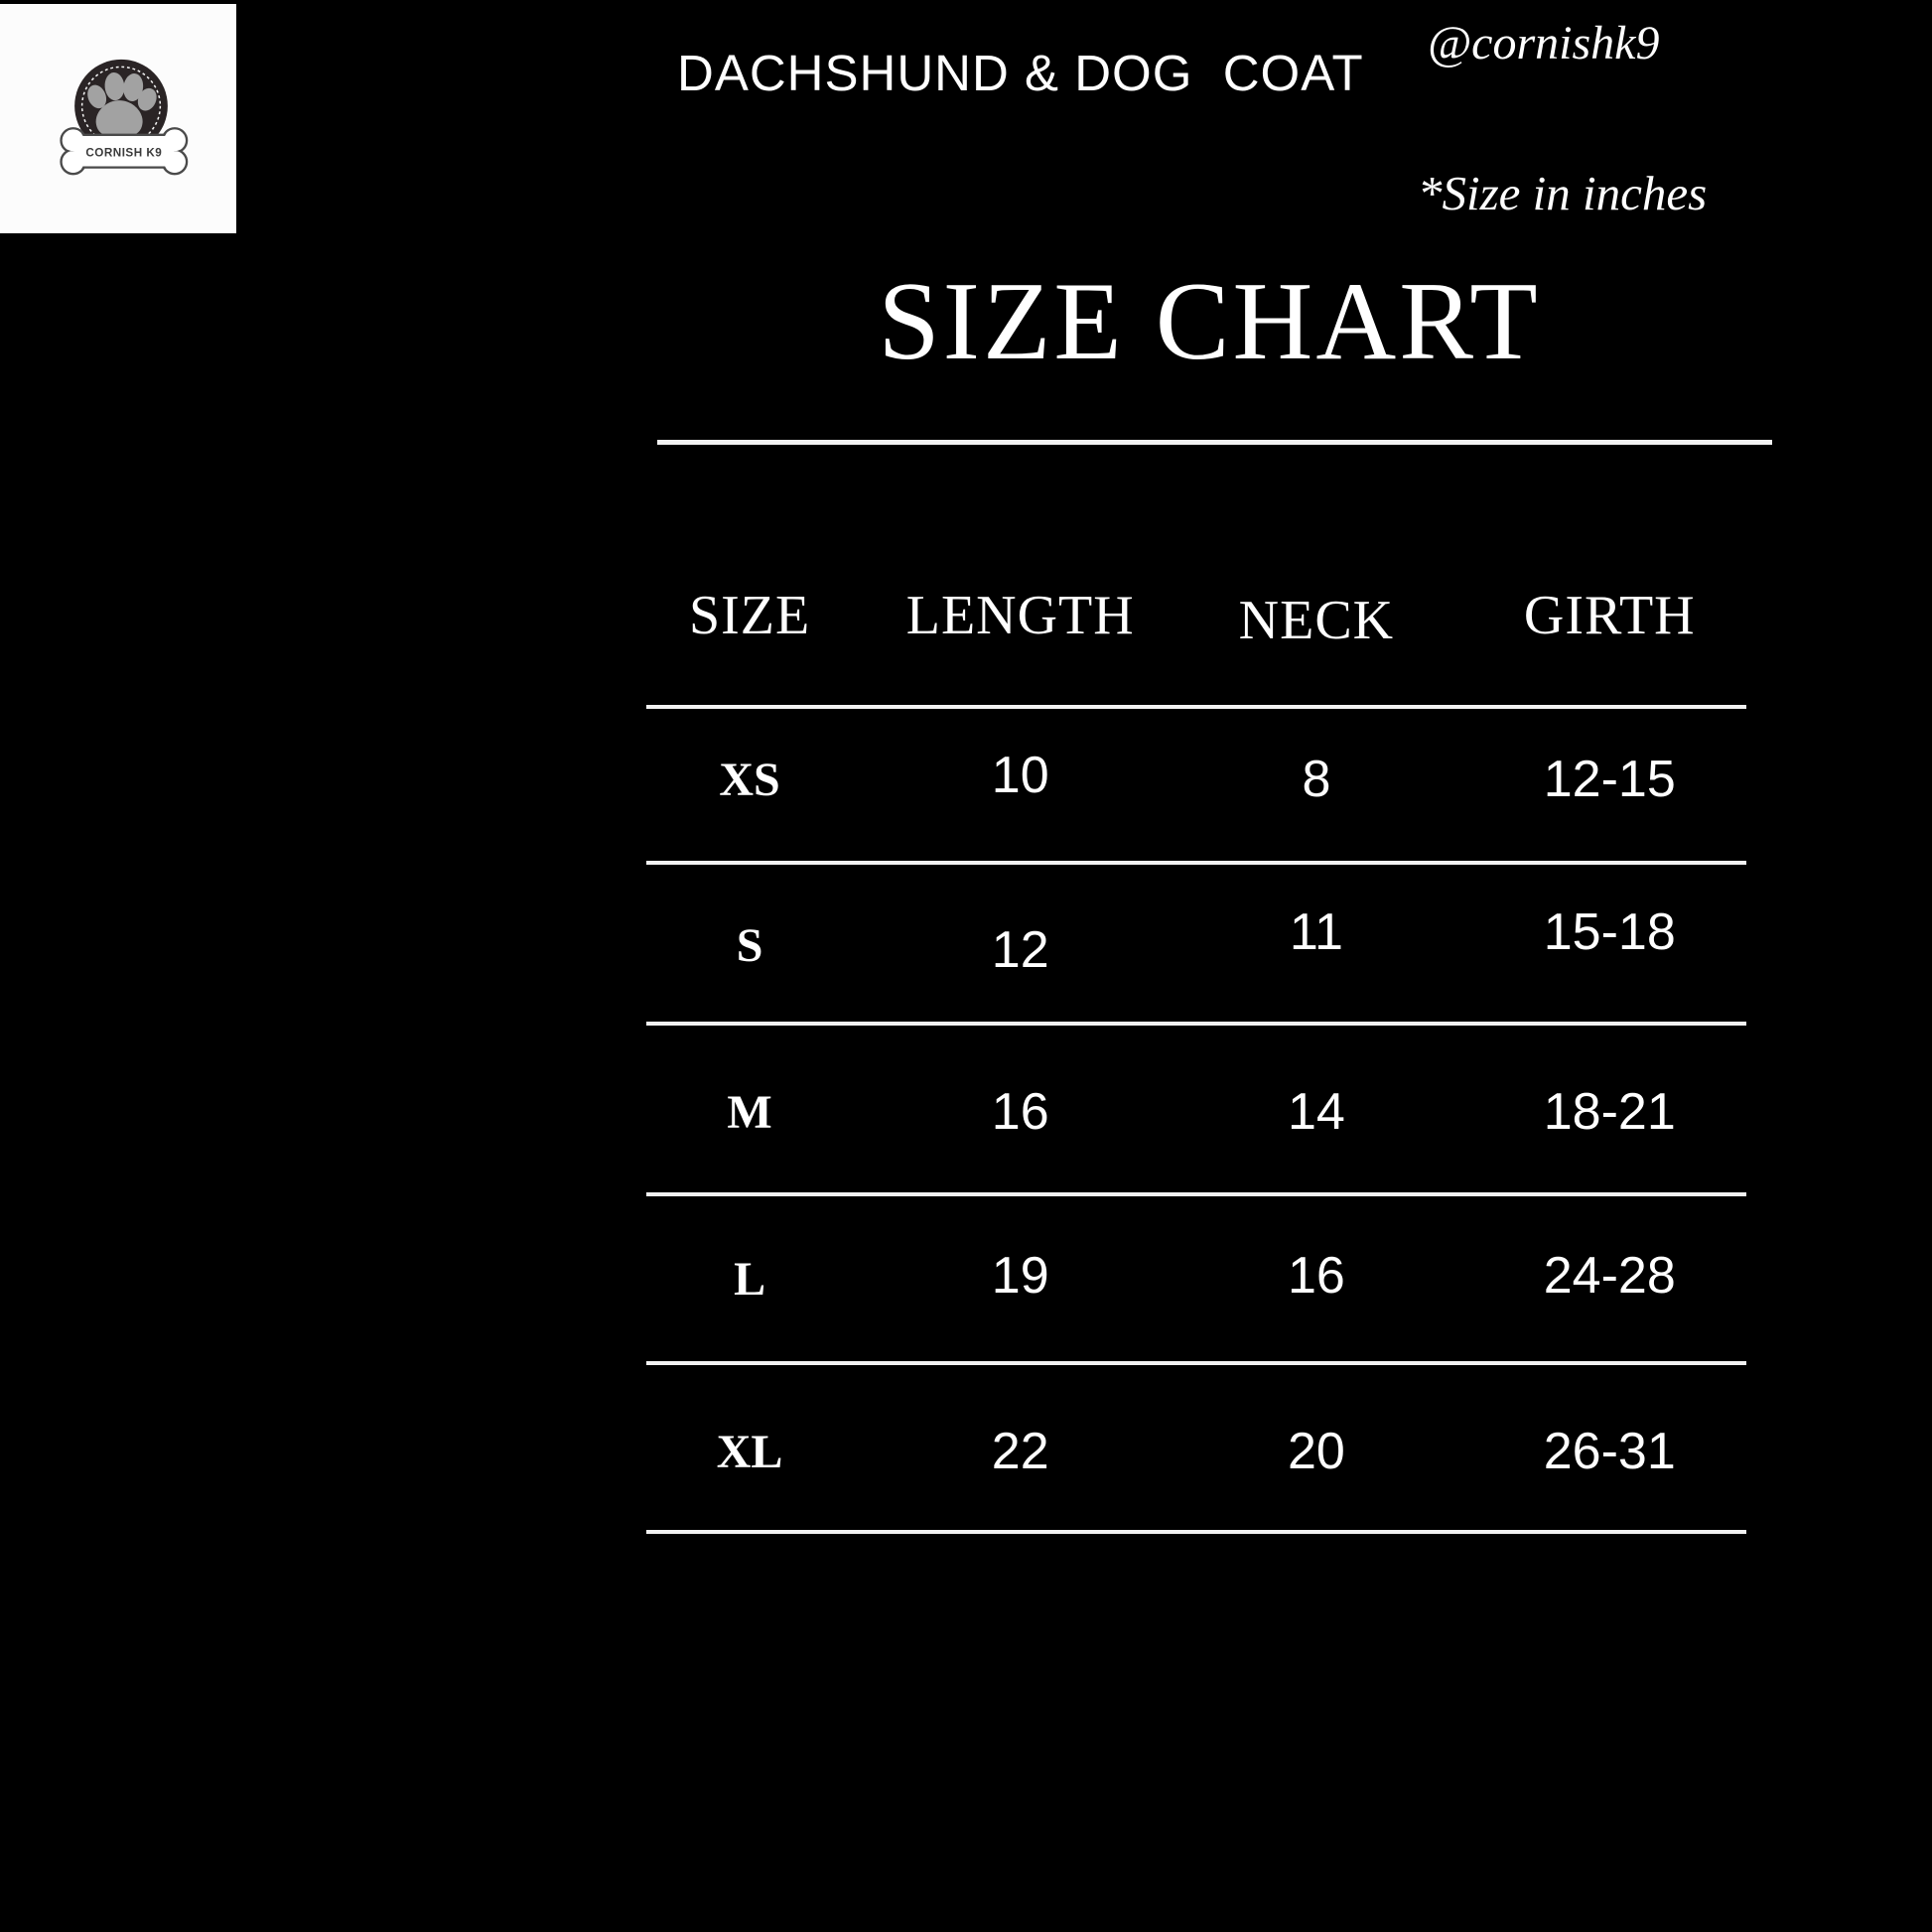  What do you see at coordinates (749, 780) in the screenshot?
I see `size-label: XS` at bounding box center [749, 780].